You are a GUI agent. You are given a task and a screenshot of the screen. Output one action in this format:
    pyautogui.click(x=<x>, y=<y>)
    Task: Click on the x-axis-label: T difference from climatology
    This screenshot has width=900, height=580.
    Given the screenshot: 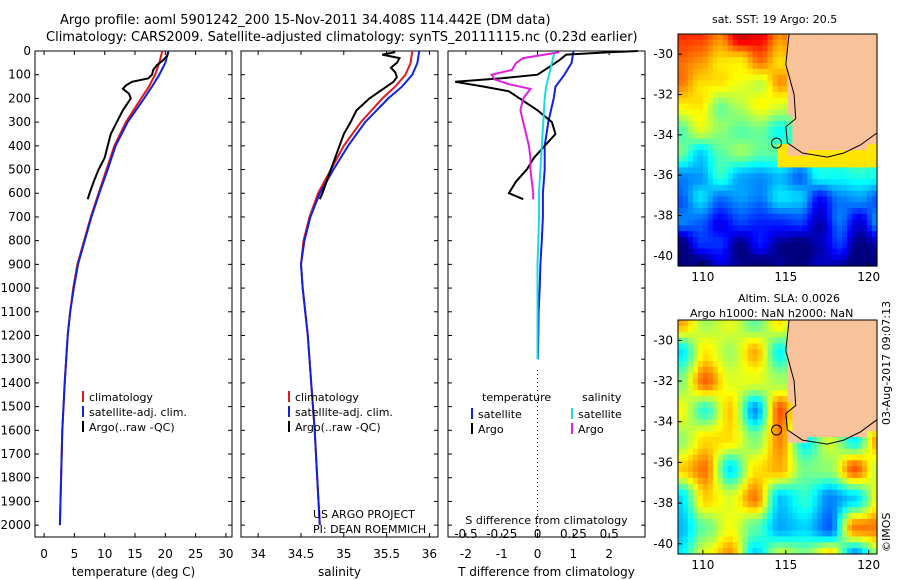 What is the action you would take?
    pyautogui.click(x=546, y=572)
    